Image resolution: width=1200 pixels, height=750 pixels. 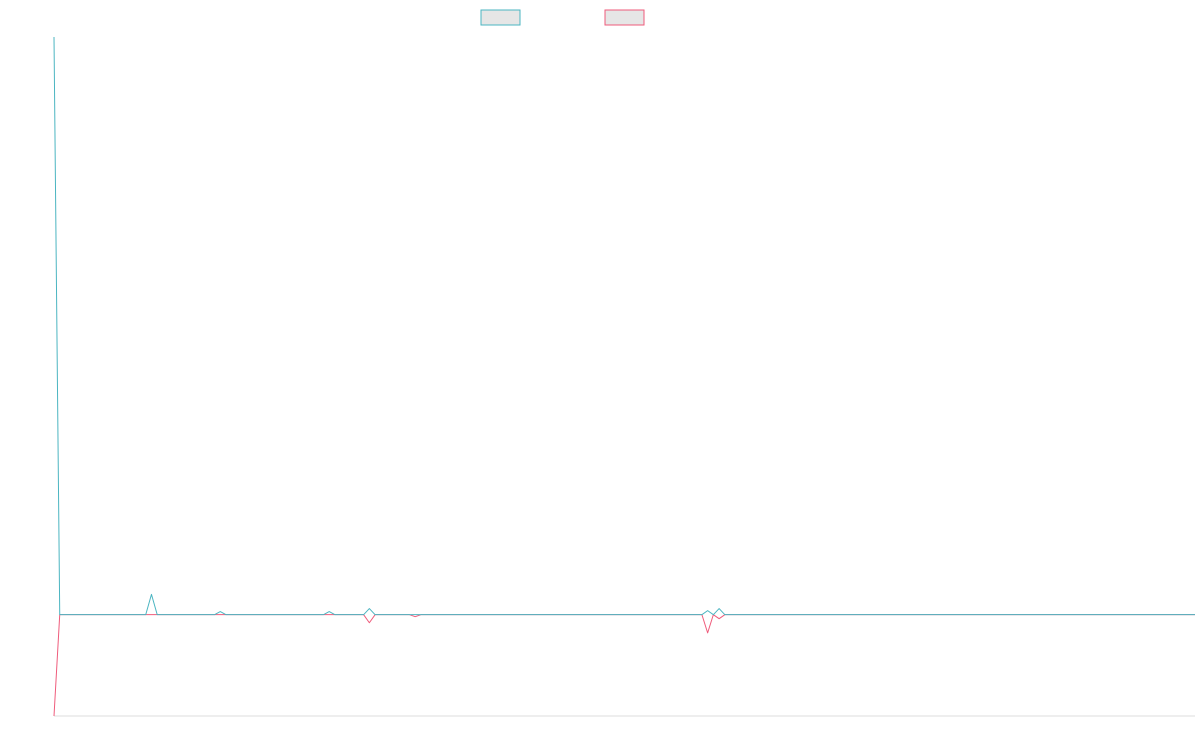 I want to click on series-line-b, so click(x=624, y=665).